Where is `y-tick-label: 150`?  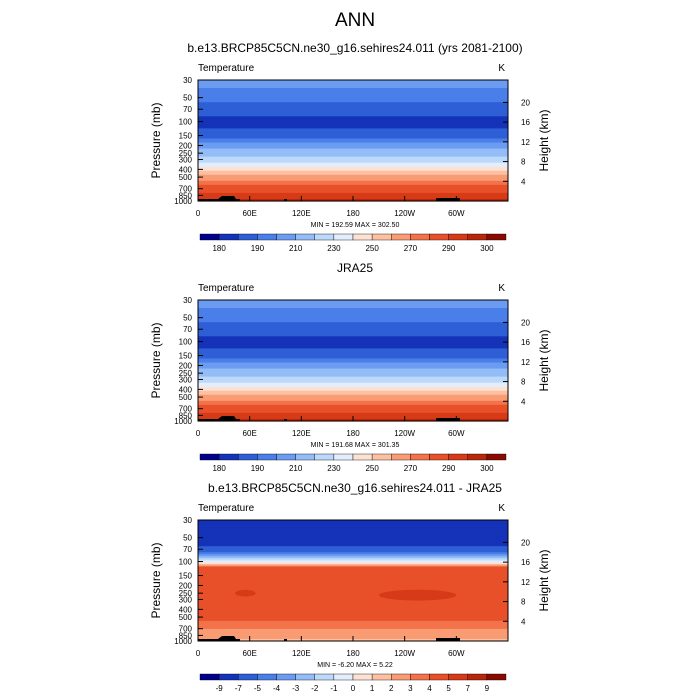 y-tick-label: 150 is located at coordinates (186, 576).